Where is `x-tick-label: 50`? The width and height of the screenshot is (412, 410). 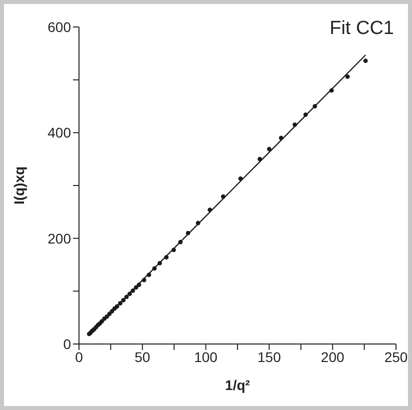
x-tick-label: 50 is located at coordinates (142, 356).